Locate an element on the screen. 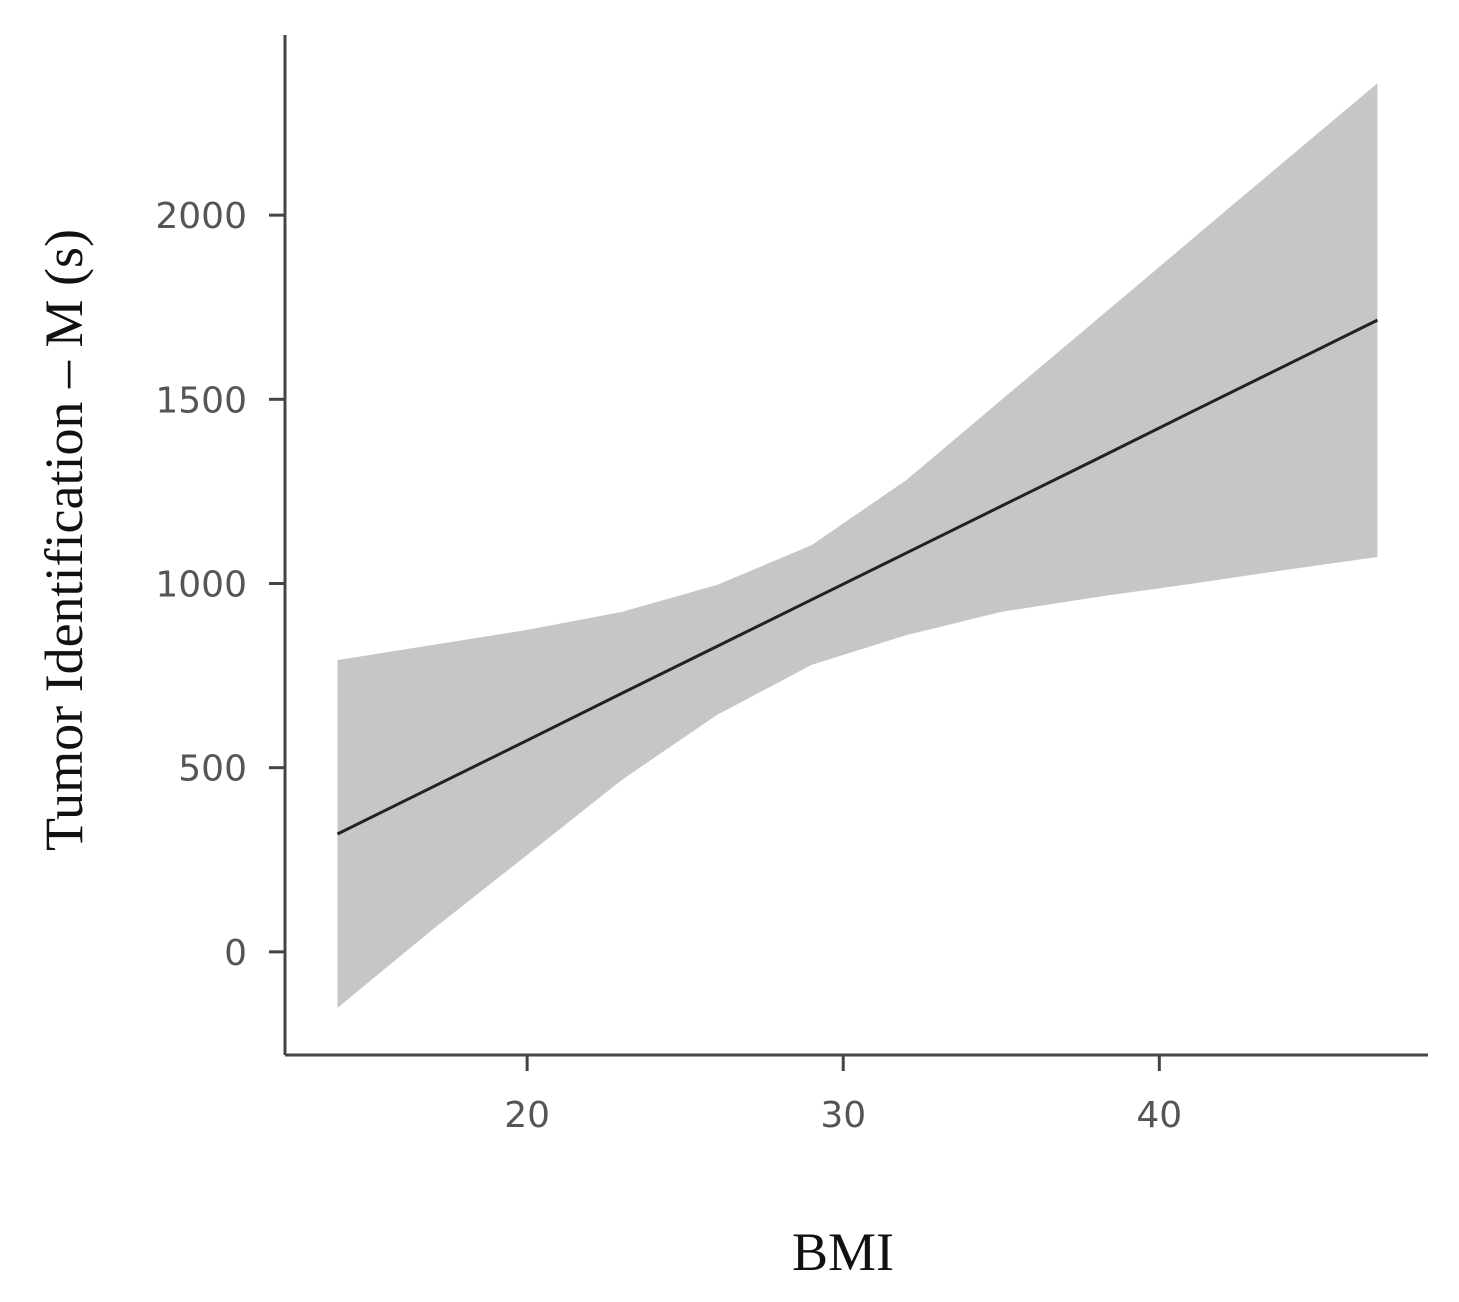 This screenshot has height=1302, width=1459. y-tick-label: 500 is located at coordinates (212, 769).